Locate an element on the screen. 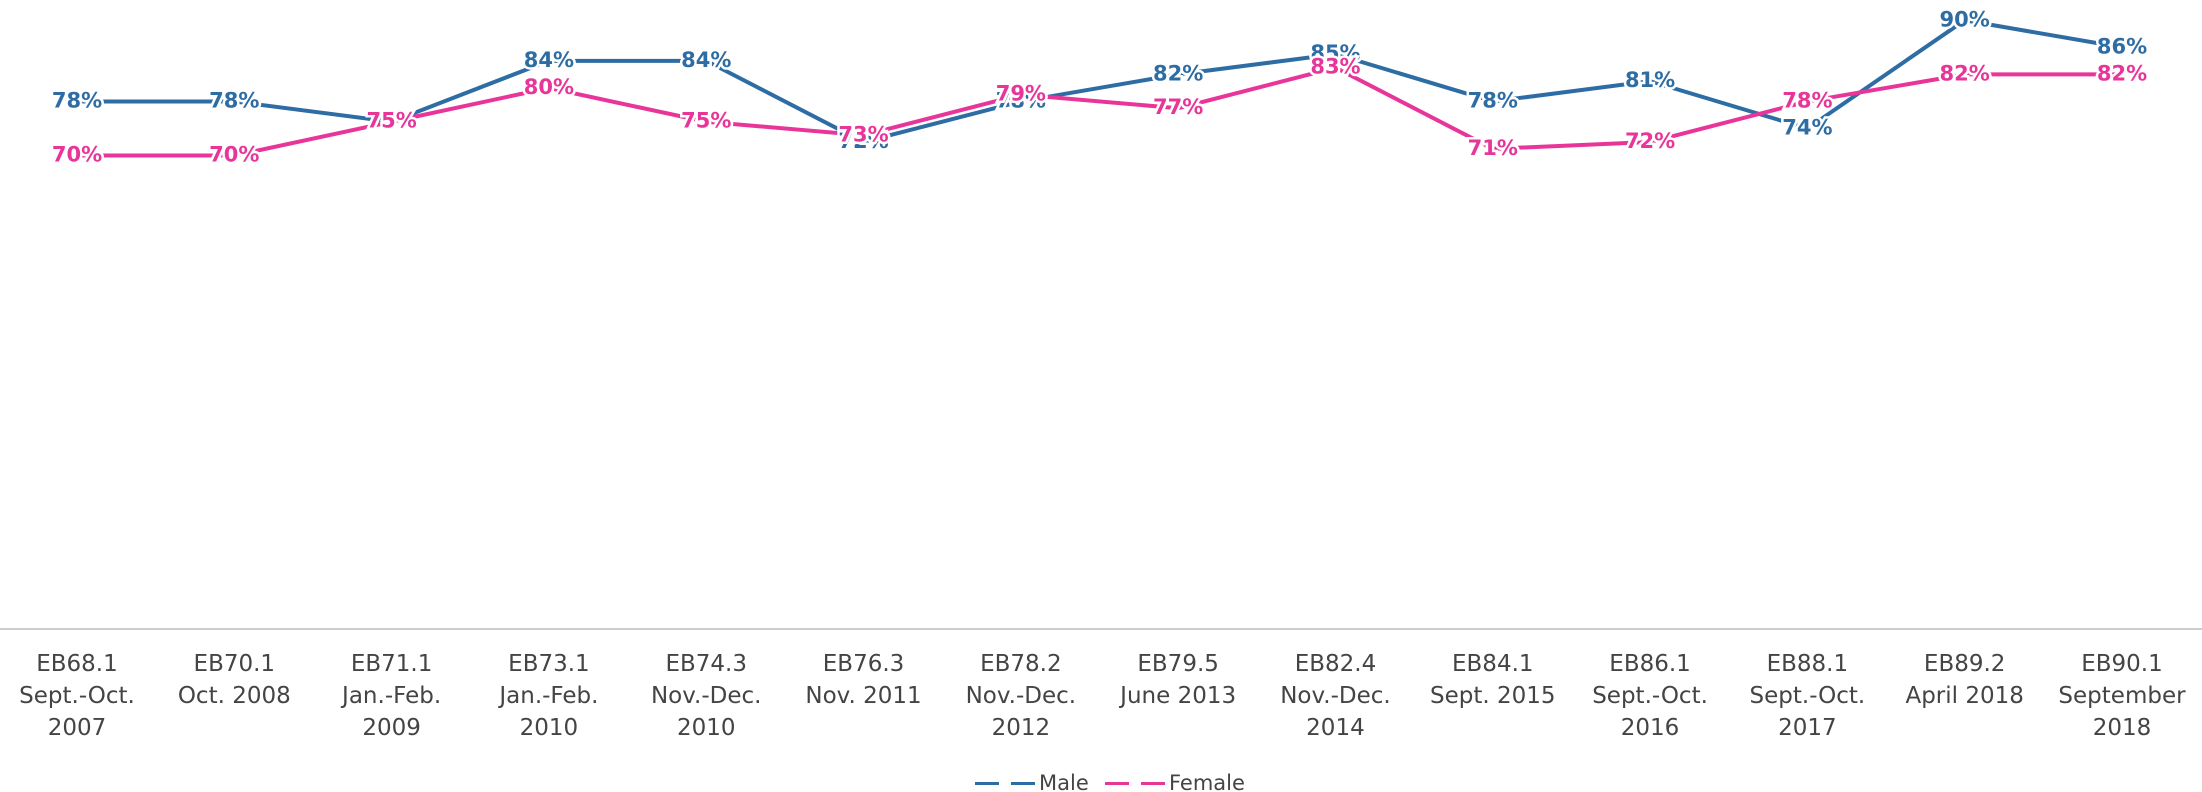 This screenshot has height=792, width=2202. legend-item: Male is located at coordinates (1032, 781).